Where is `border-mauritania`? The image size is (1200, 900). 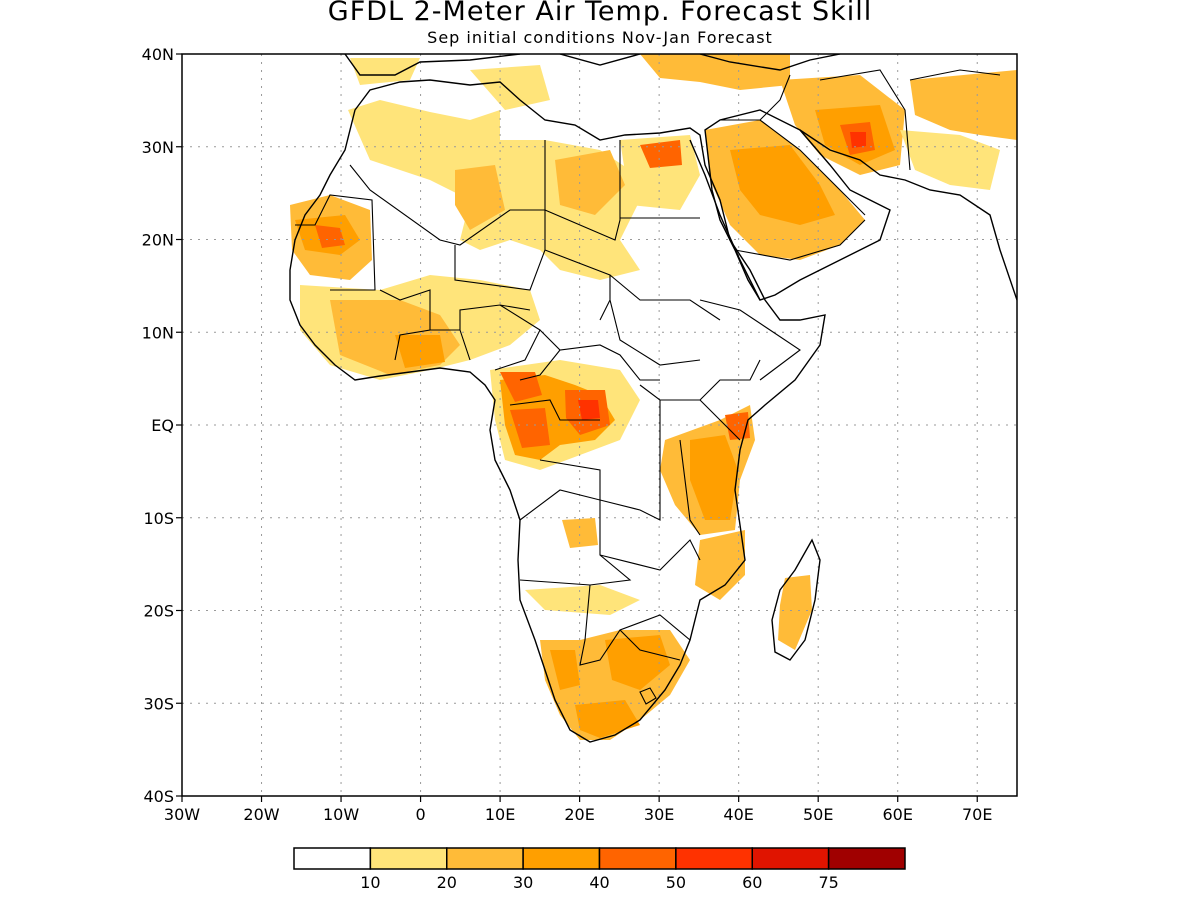
border-mauritania is located at coordinates (335, 242).